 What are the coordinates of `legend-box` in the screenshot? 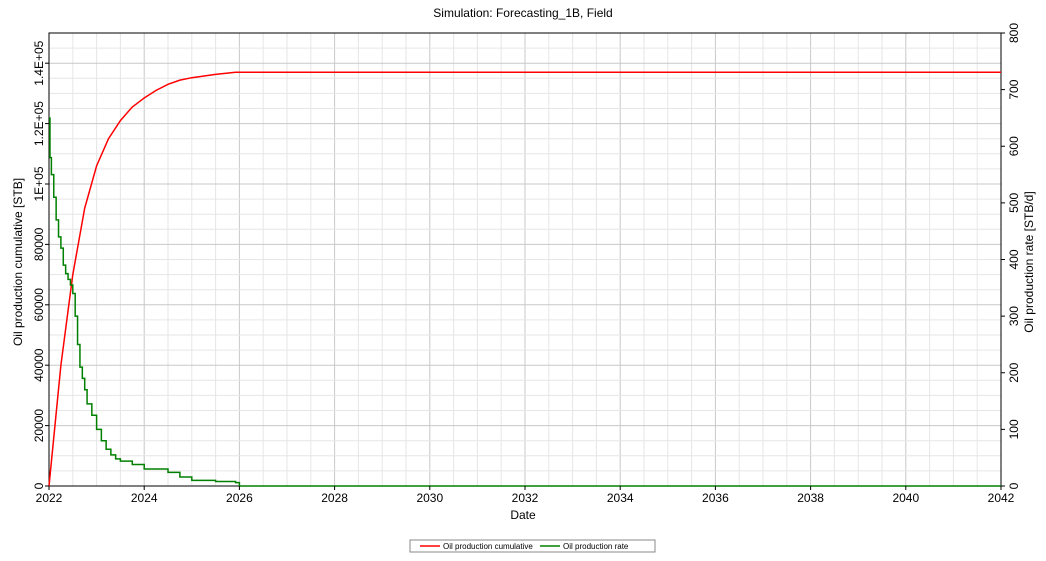 It's located at (532, 546).